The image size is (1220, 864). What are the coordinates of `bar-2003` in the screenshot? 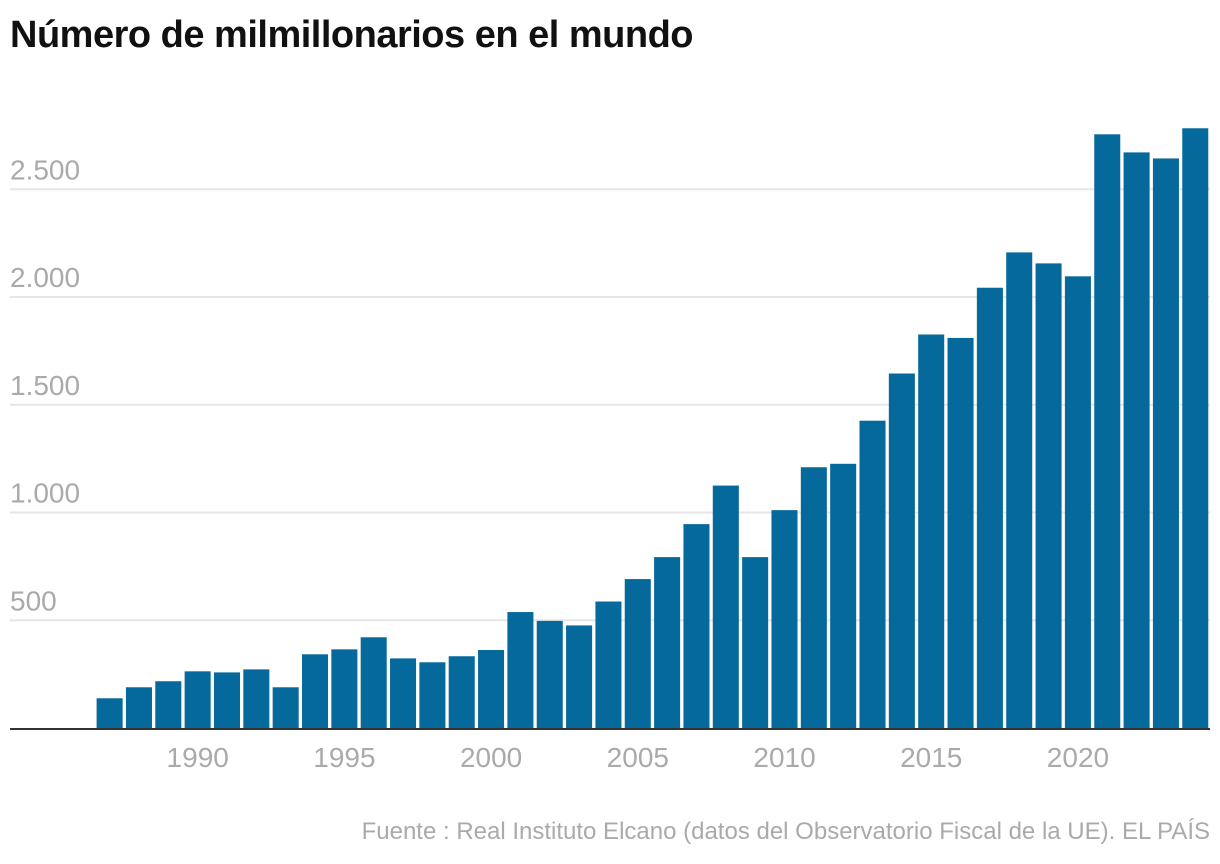 It's located at (579, 676).